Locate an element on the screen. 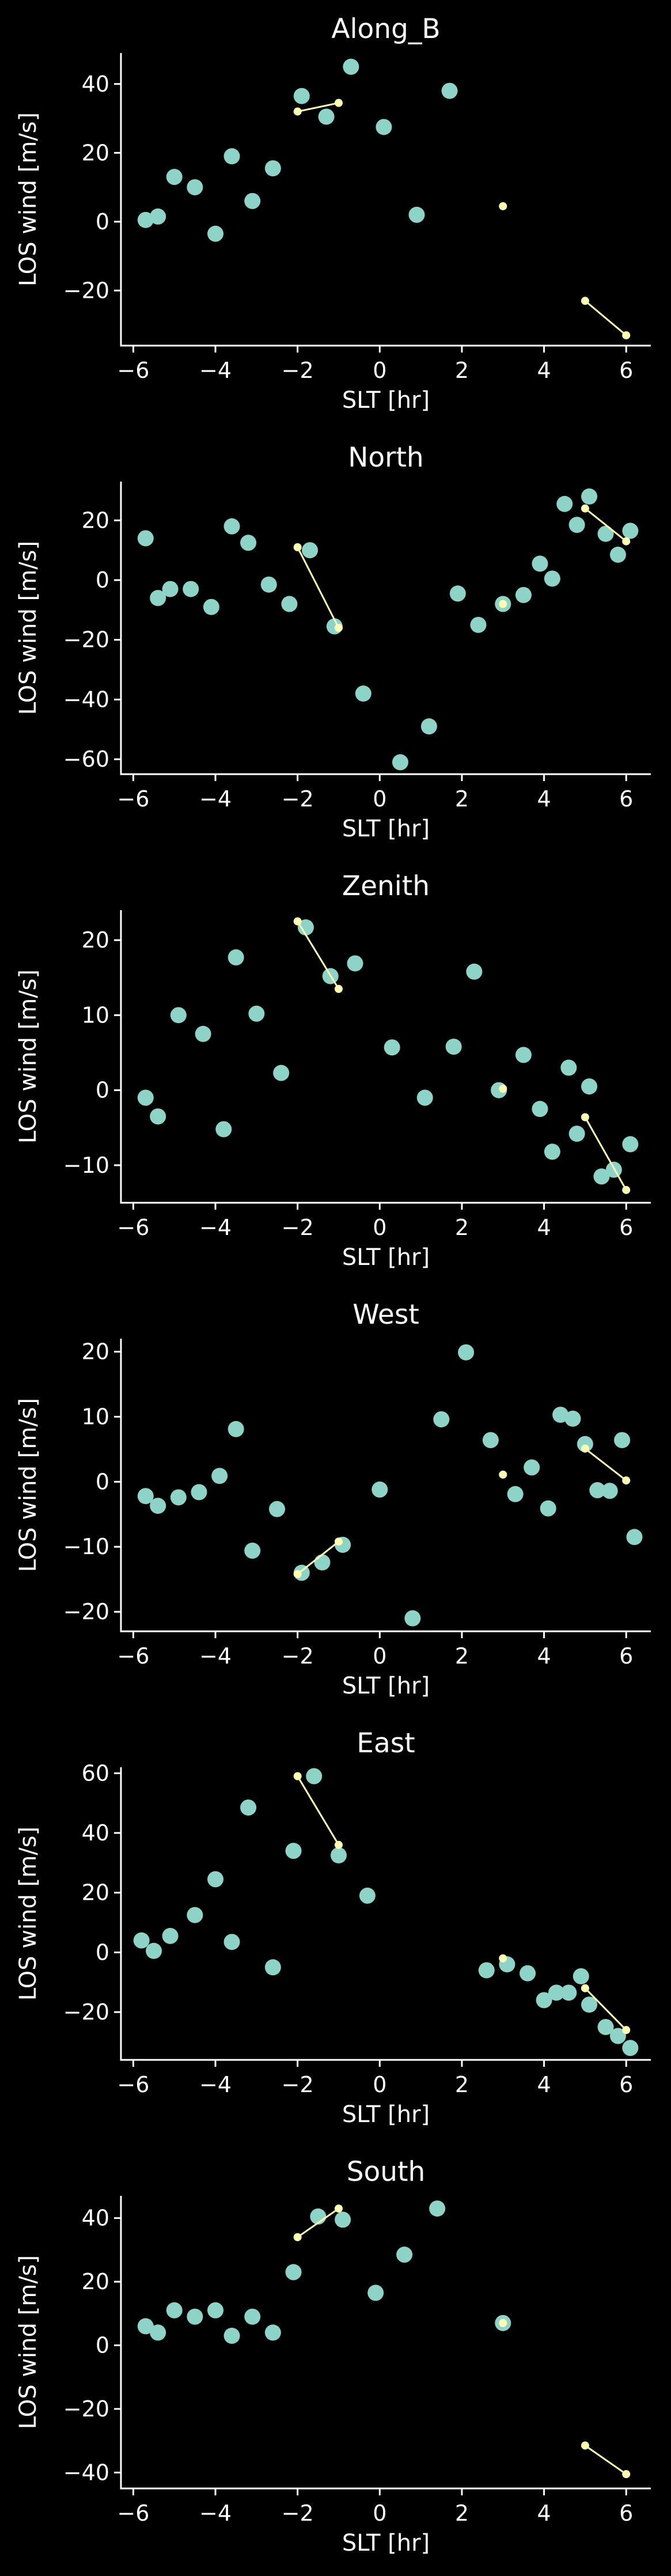 The width and height of the screenshot is (671, 2576). x-tick-label: −4 is located at coordinates (215, 1227).